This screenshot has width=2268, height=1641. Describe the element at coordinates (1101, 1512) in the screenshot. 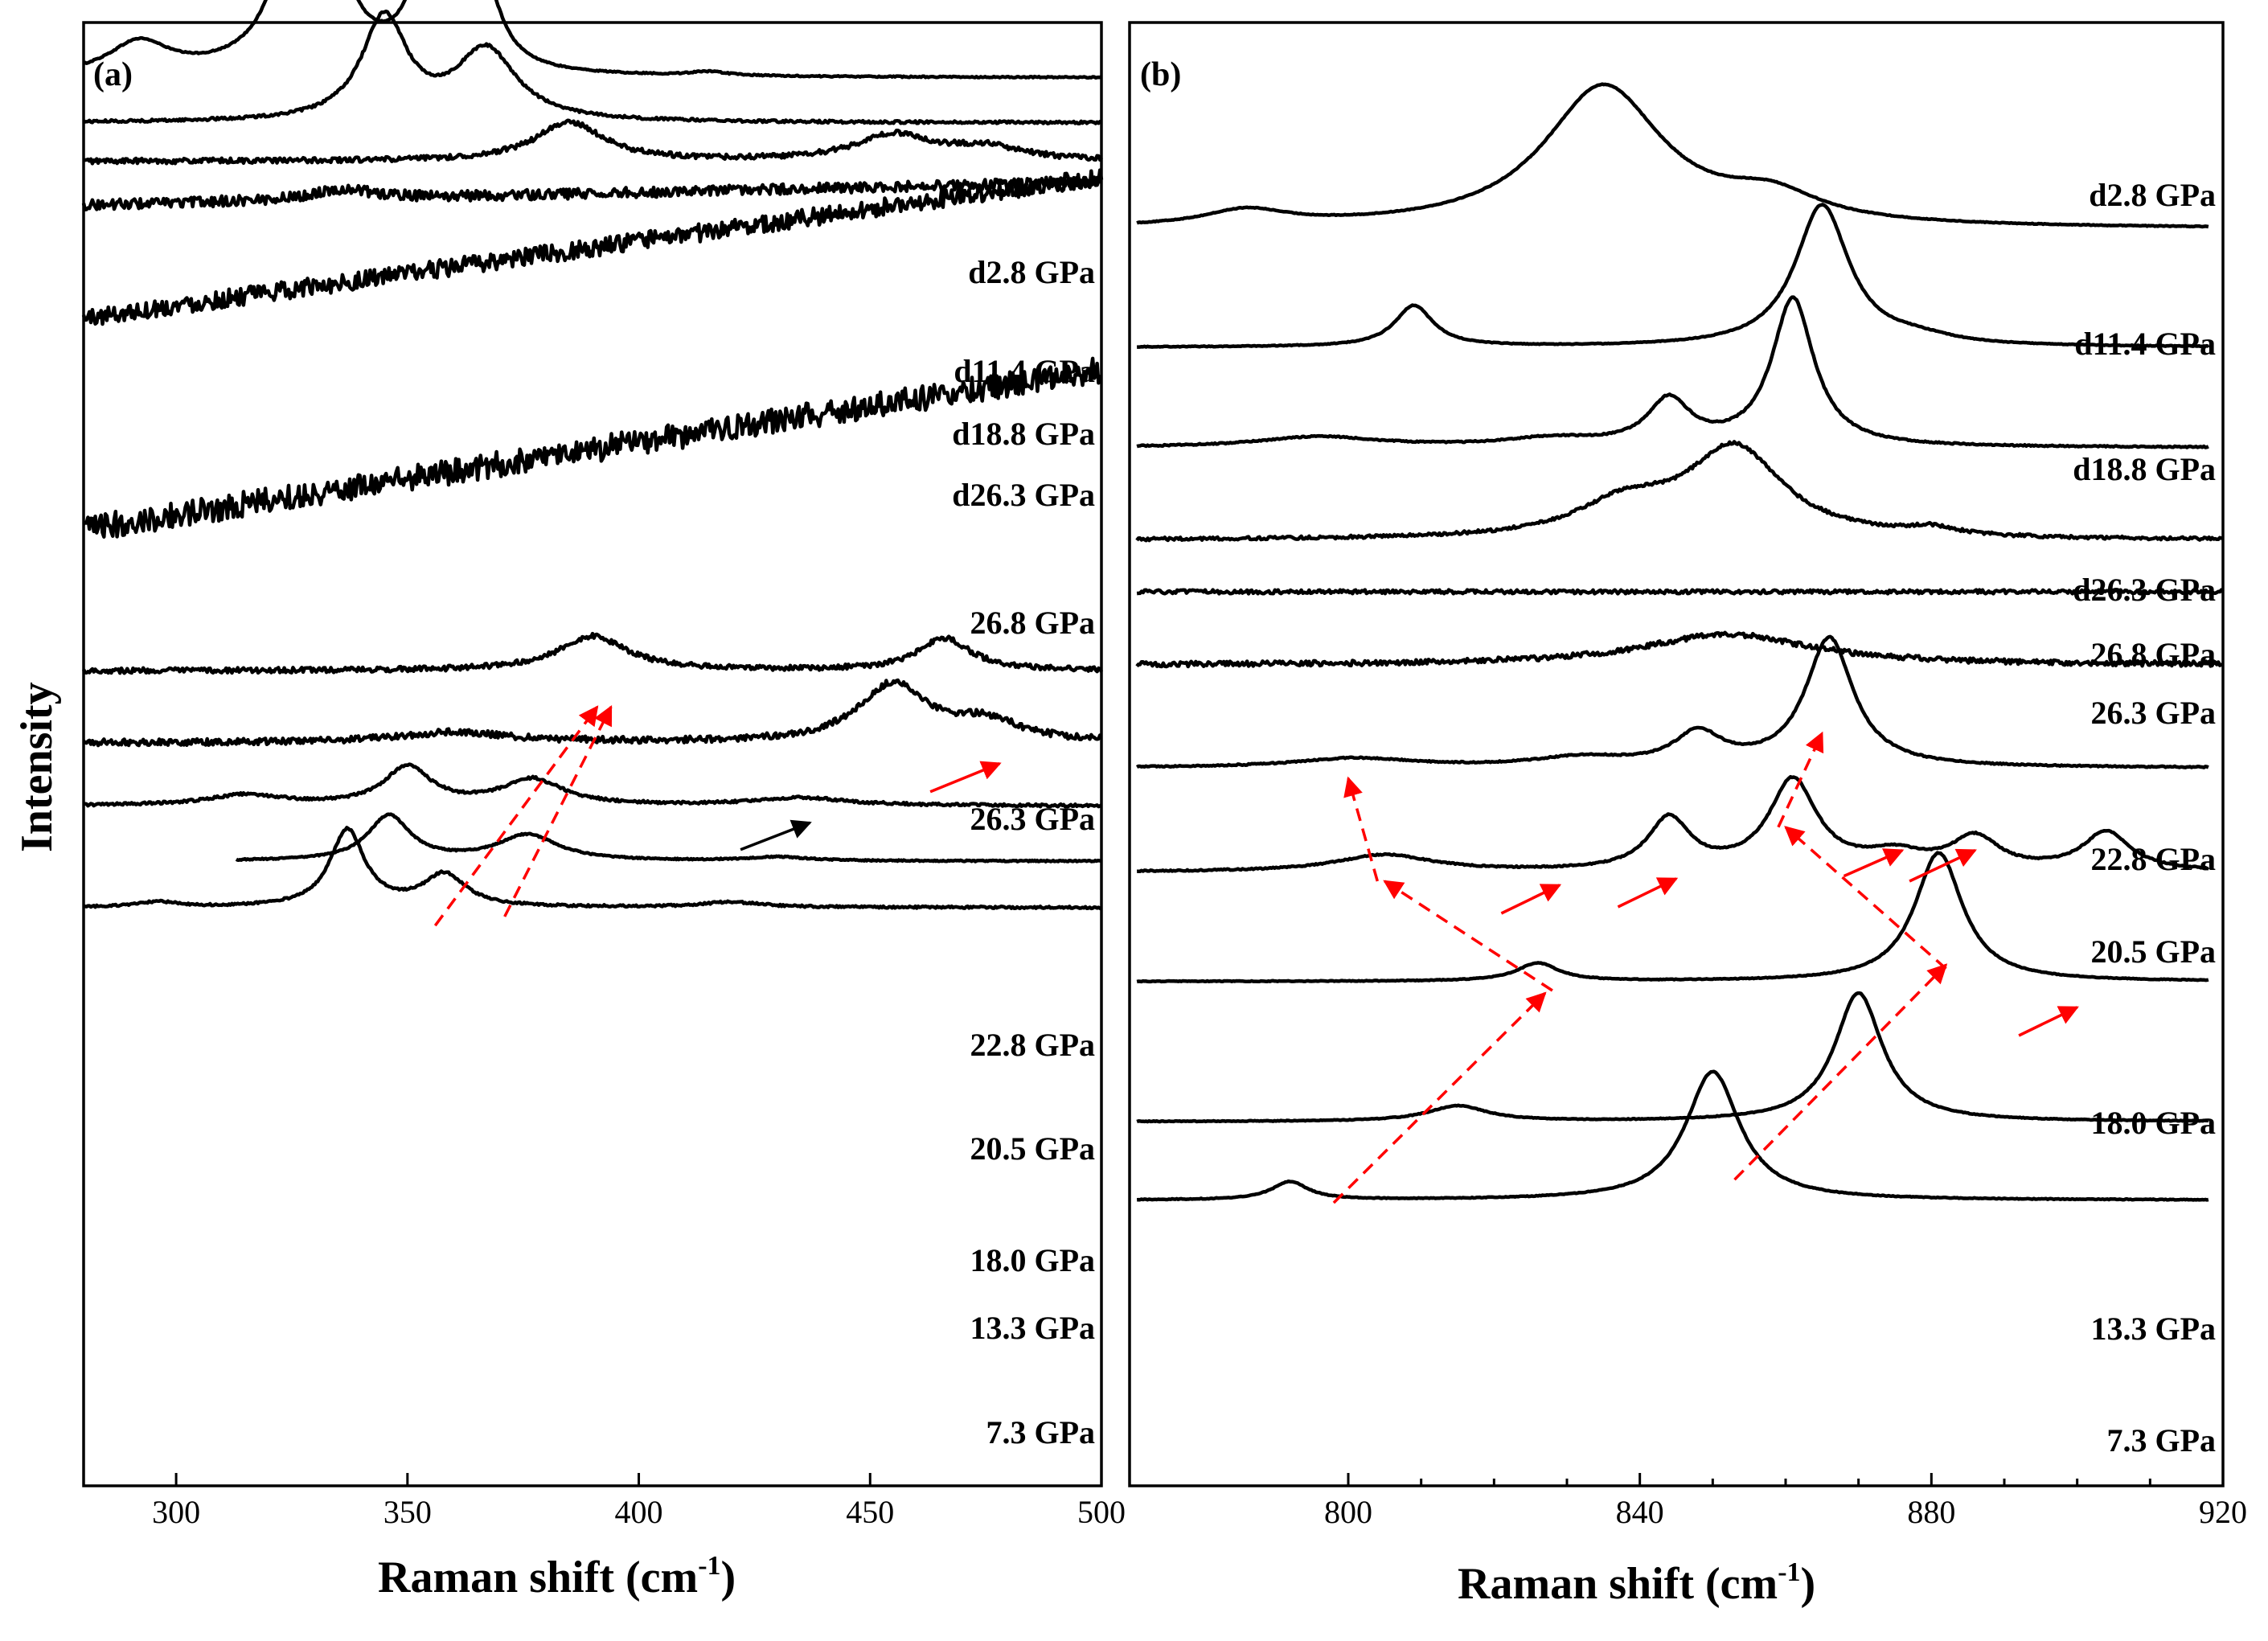

I see `x-tick-label-a-4: 500` at that location.